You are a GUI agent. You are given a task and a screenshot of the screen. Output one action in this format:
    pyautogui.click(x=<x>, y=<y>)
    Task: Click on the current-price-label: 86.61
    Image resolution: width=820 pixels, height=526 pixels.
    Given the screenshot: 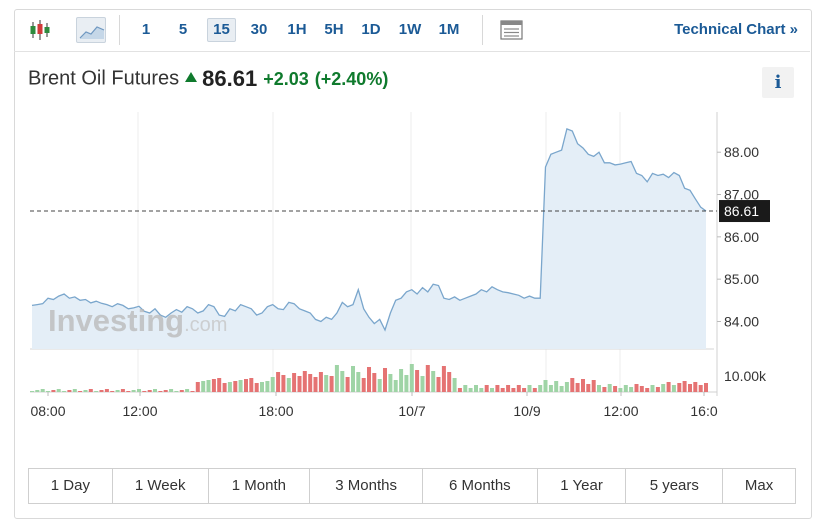 What is the action you would take?
    pyautogui.click(x=741, y=211)
    